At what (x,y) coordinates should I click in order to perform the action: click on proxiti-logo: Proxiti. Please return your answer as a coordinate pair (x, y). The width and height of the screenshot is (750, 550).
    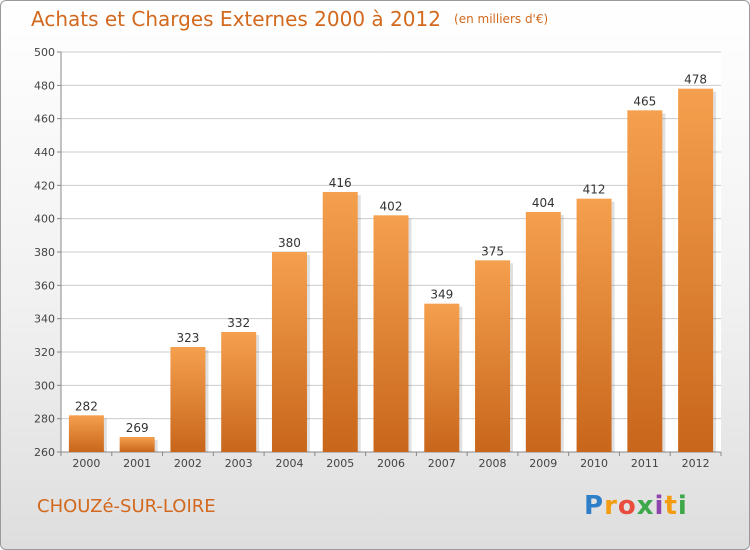
    Looking at the image, I should click on (636, 506).